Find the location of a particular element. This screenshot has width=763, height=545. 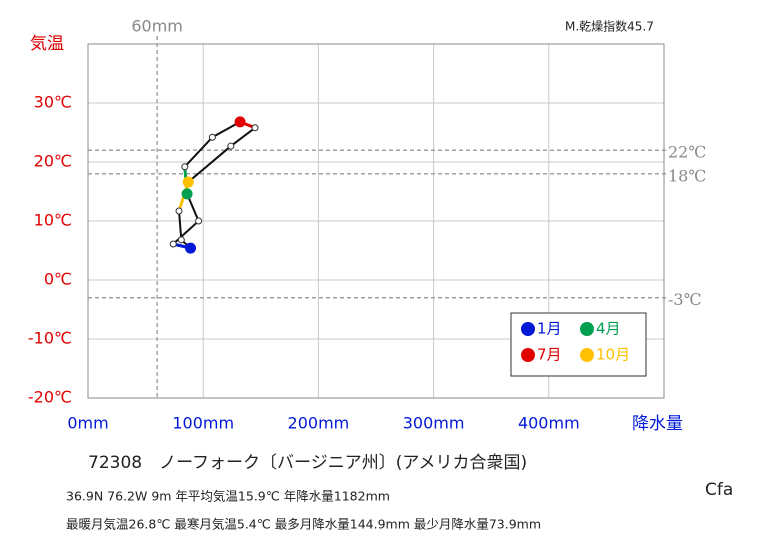

legend-label: 1月 is located at coordinates (549, 329).